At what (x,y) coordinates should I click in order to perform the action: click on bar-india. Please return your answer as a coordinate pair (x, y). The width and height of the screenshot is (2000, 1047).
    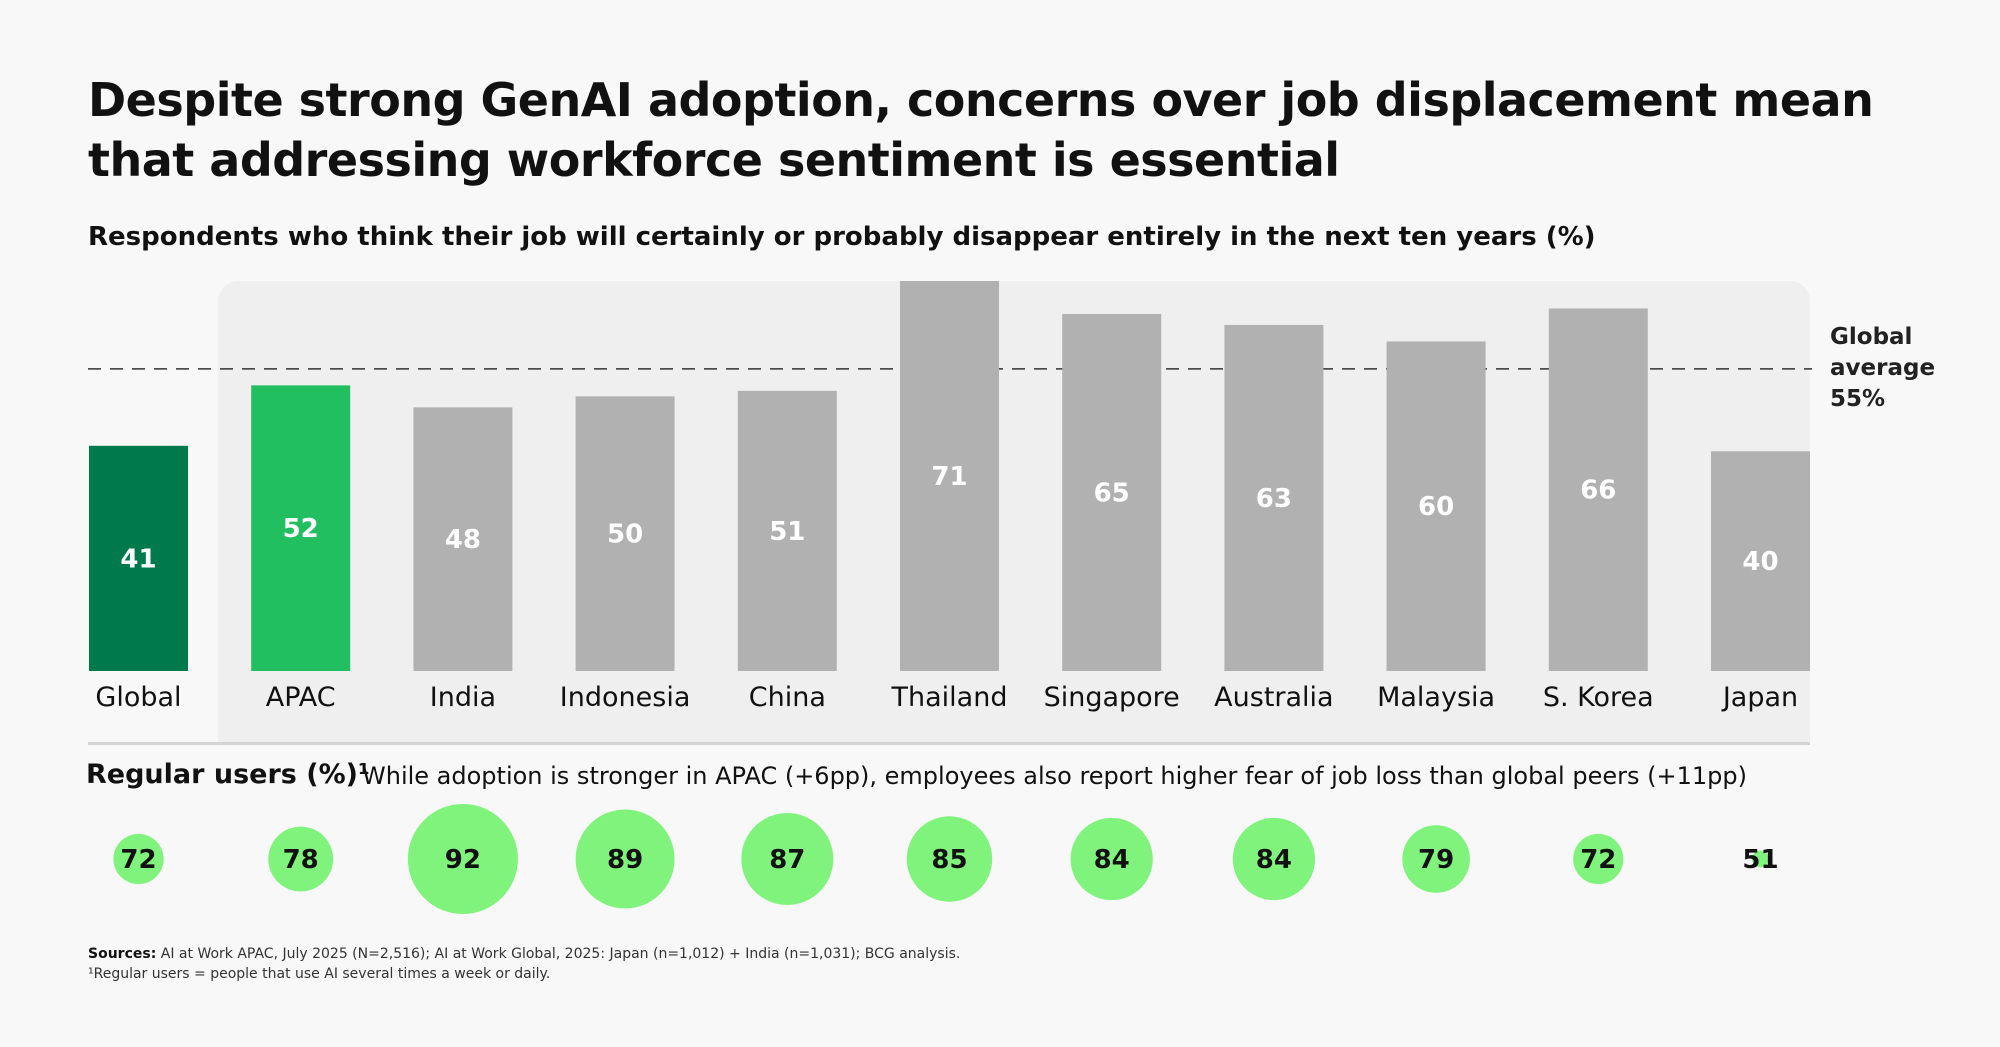
    Looking at the image, I should click on (463, 539).